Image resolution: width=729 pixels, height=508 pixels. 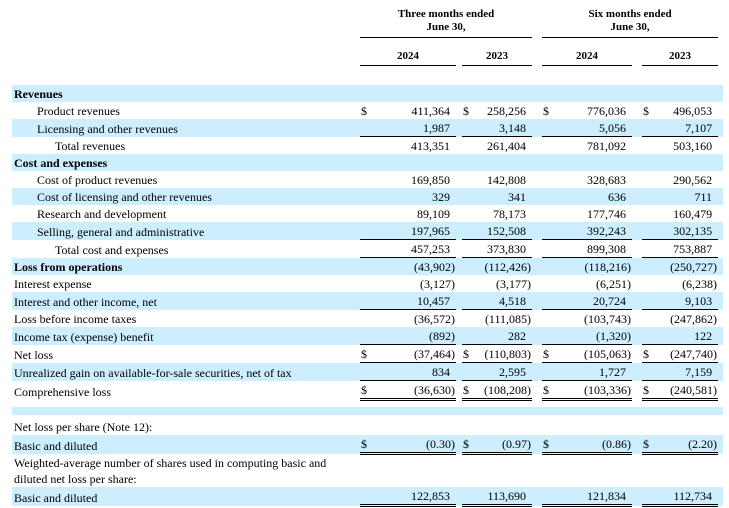 I want to click on value-cell: 302,135, so click(x=687, y=231).